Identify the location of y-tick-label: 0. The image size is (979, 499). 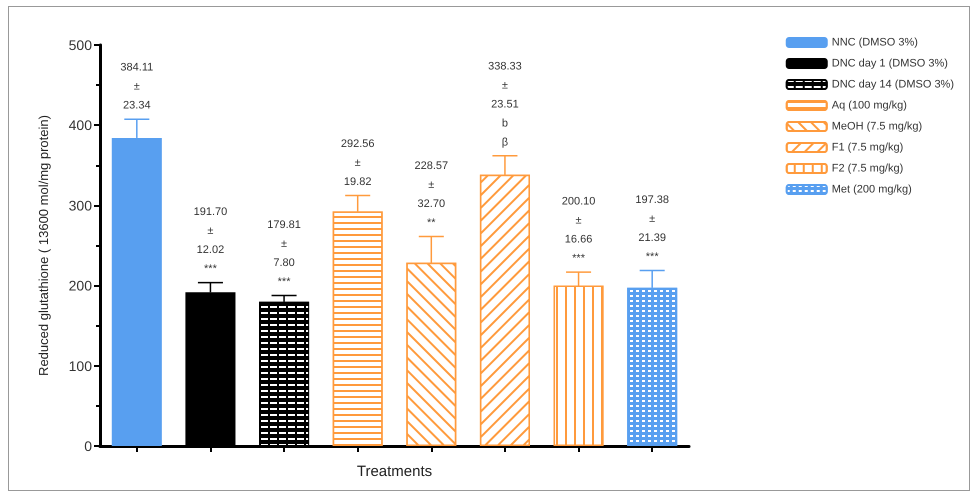
(88, 446).